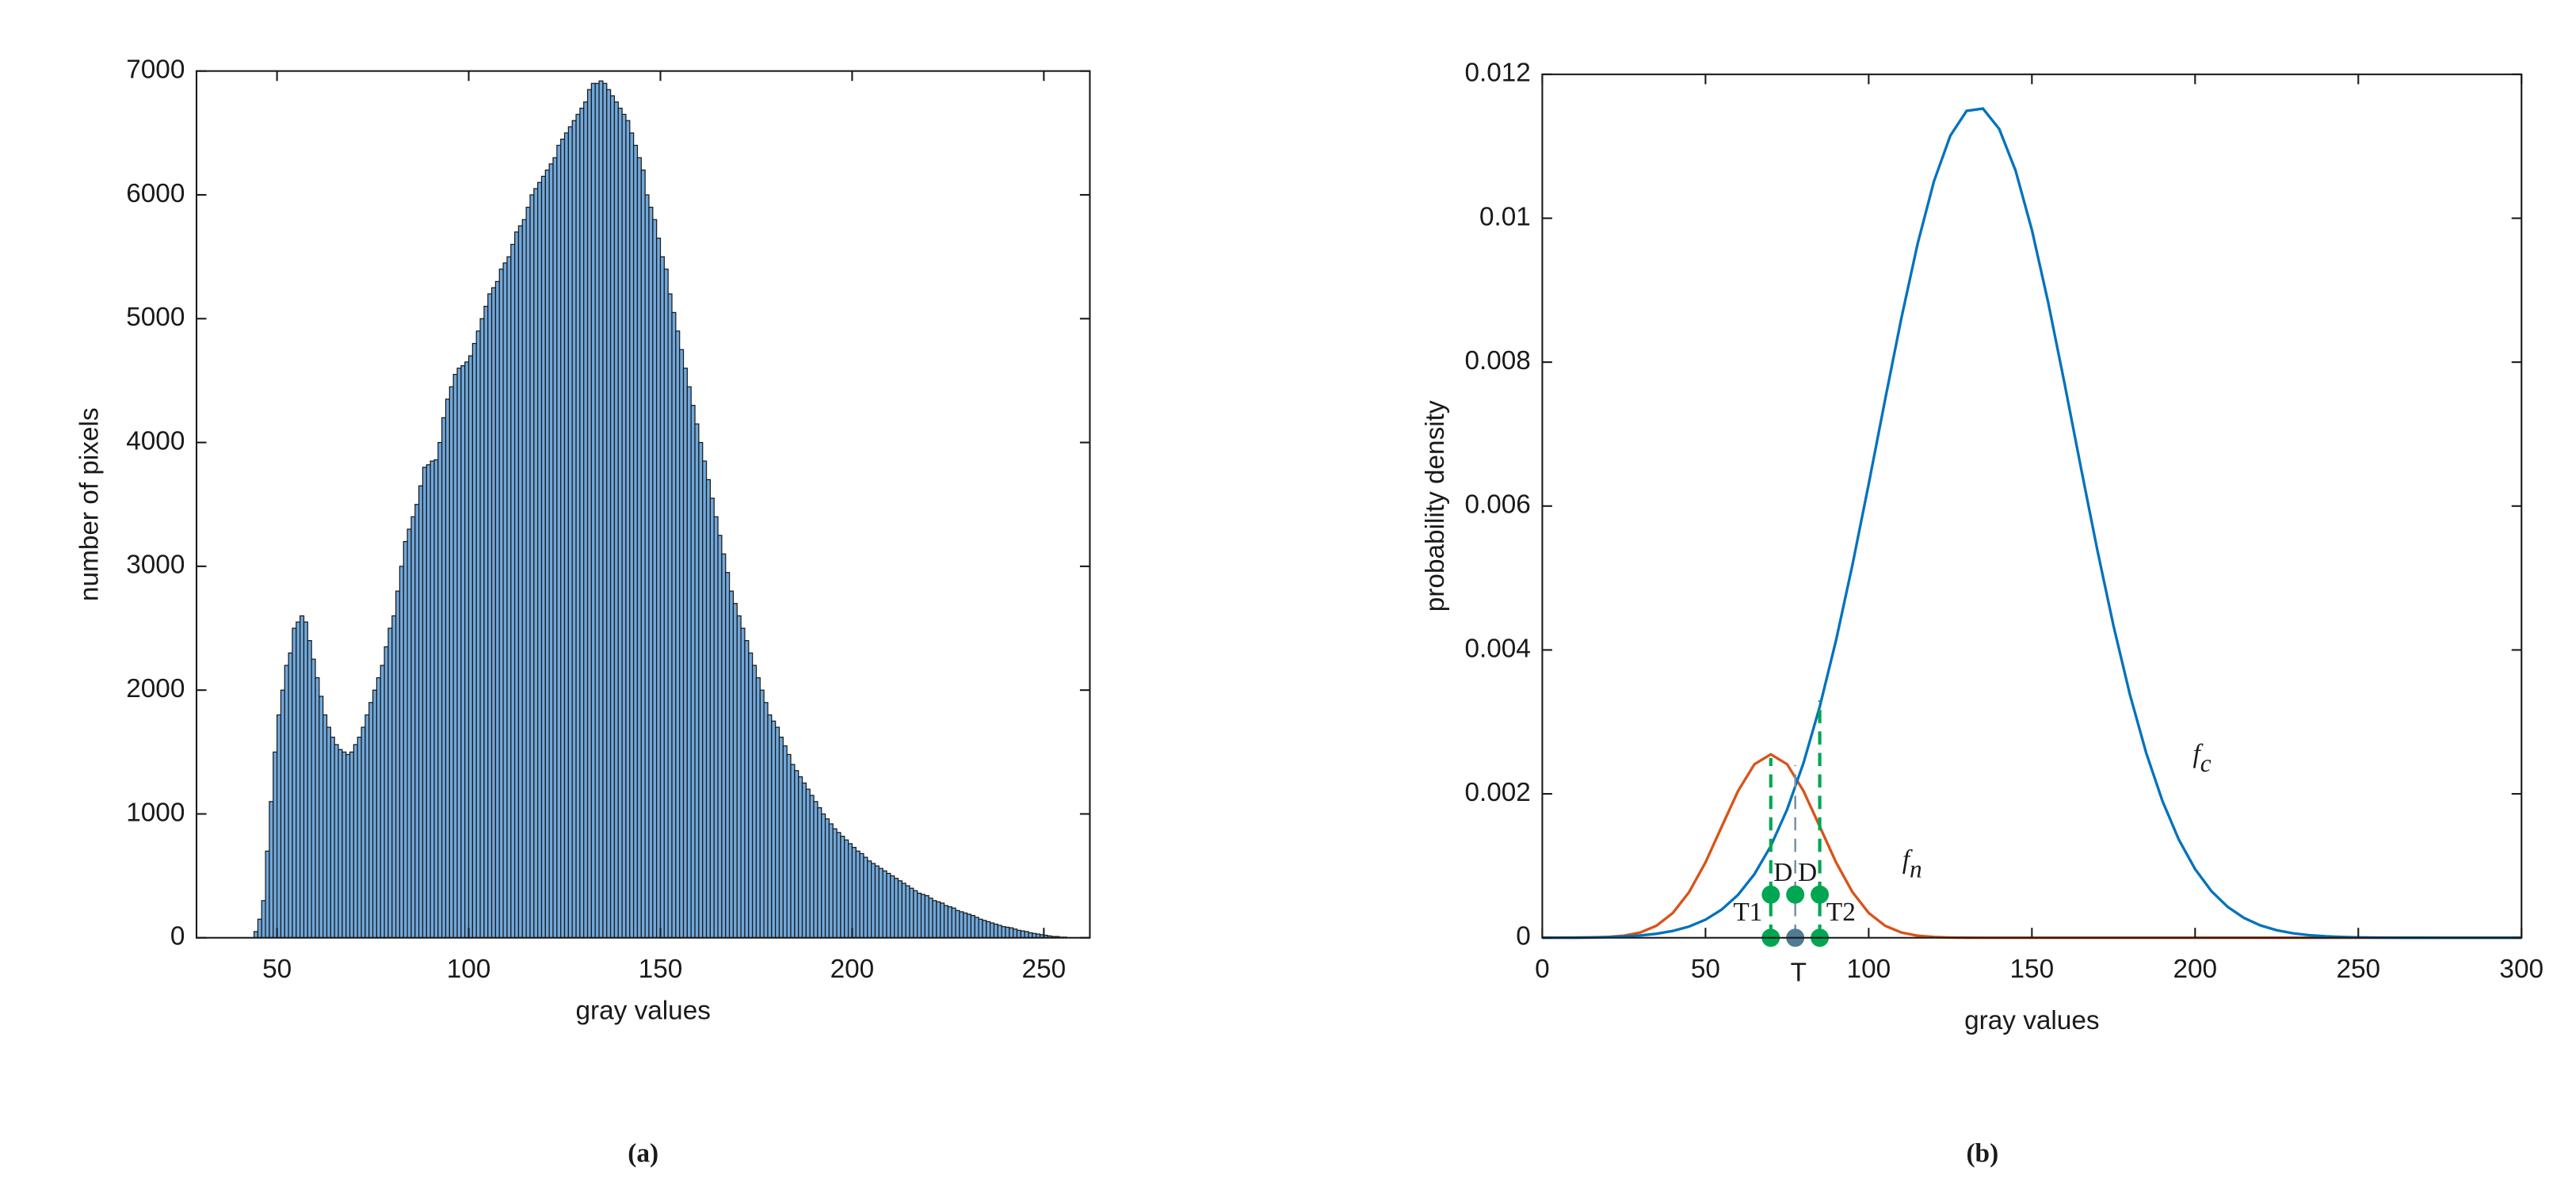 The image size is (2576, 1197). I want to click on x-axis-label: gray values, so click(2031, 1020).